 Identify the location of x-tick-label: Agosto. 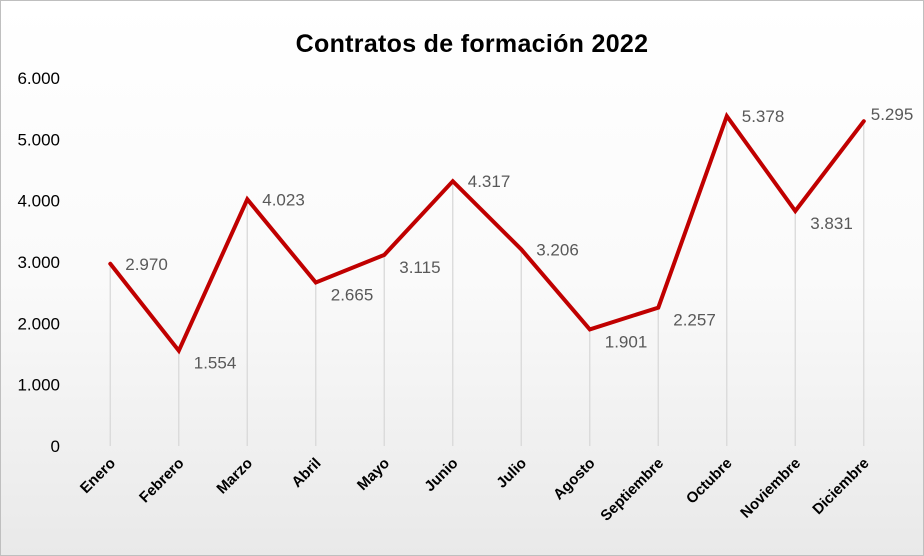
(574, 479).